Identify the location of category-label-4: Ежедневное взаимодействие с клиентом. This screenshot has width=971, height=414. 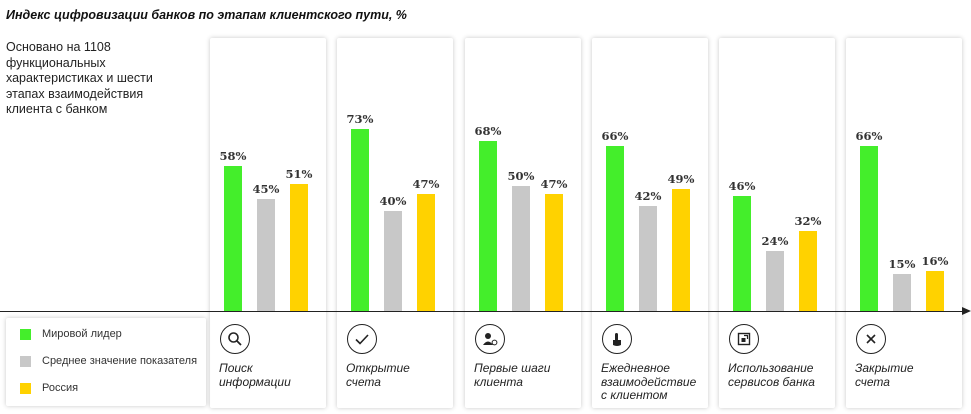
(657, 382).